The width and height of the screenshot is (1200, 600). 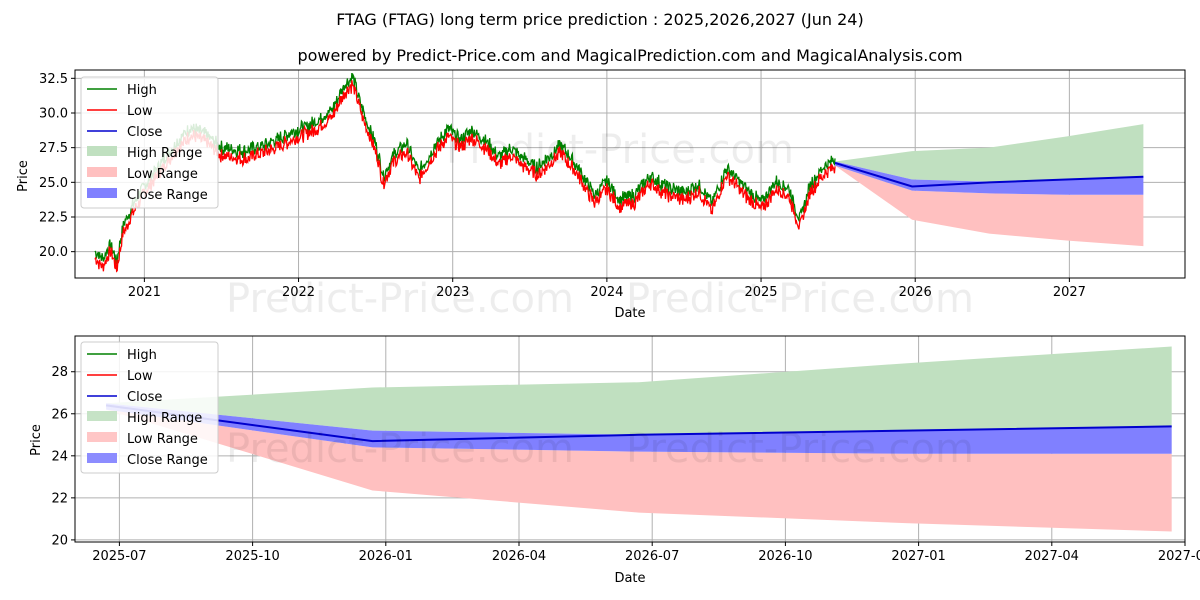 I want to click on y-tick-label: 32.5, so click(x=53, y=79).